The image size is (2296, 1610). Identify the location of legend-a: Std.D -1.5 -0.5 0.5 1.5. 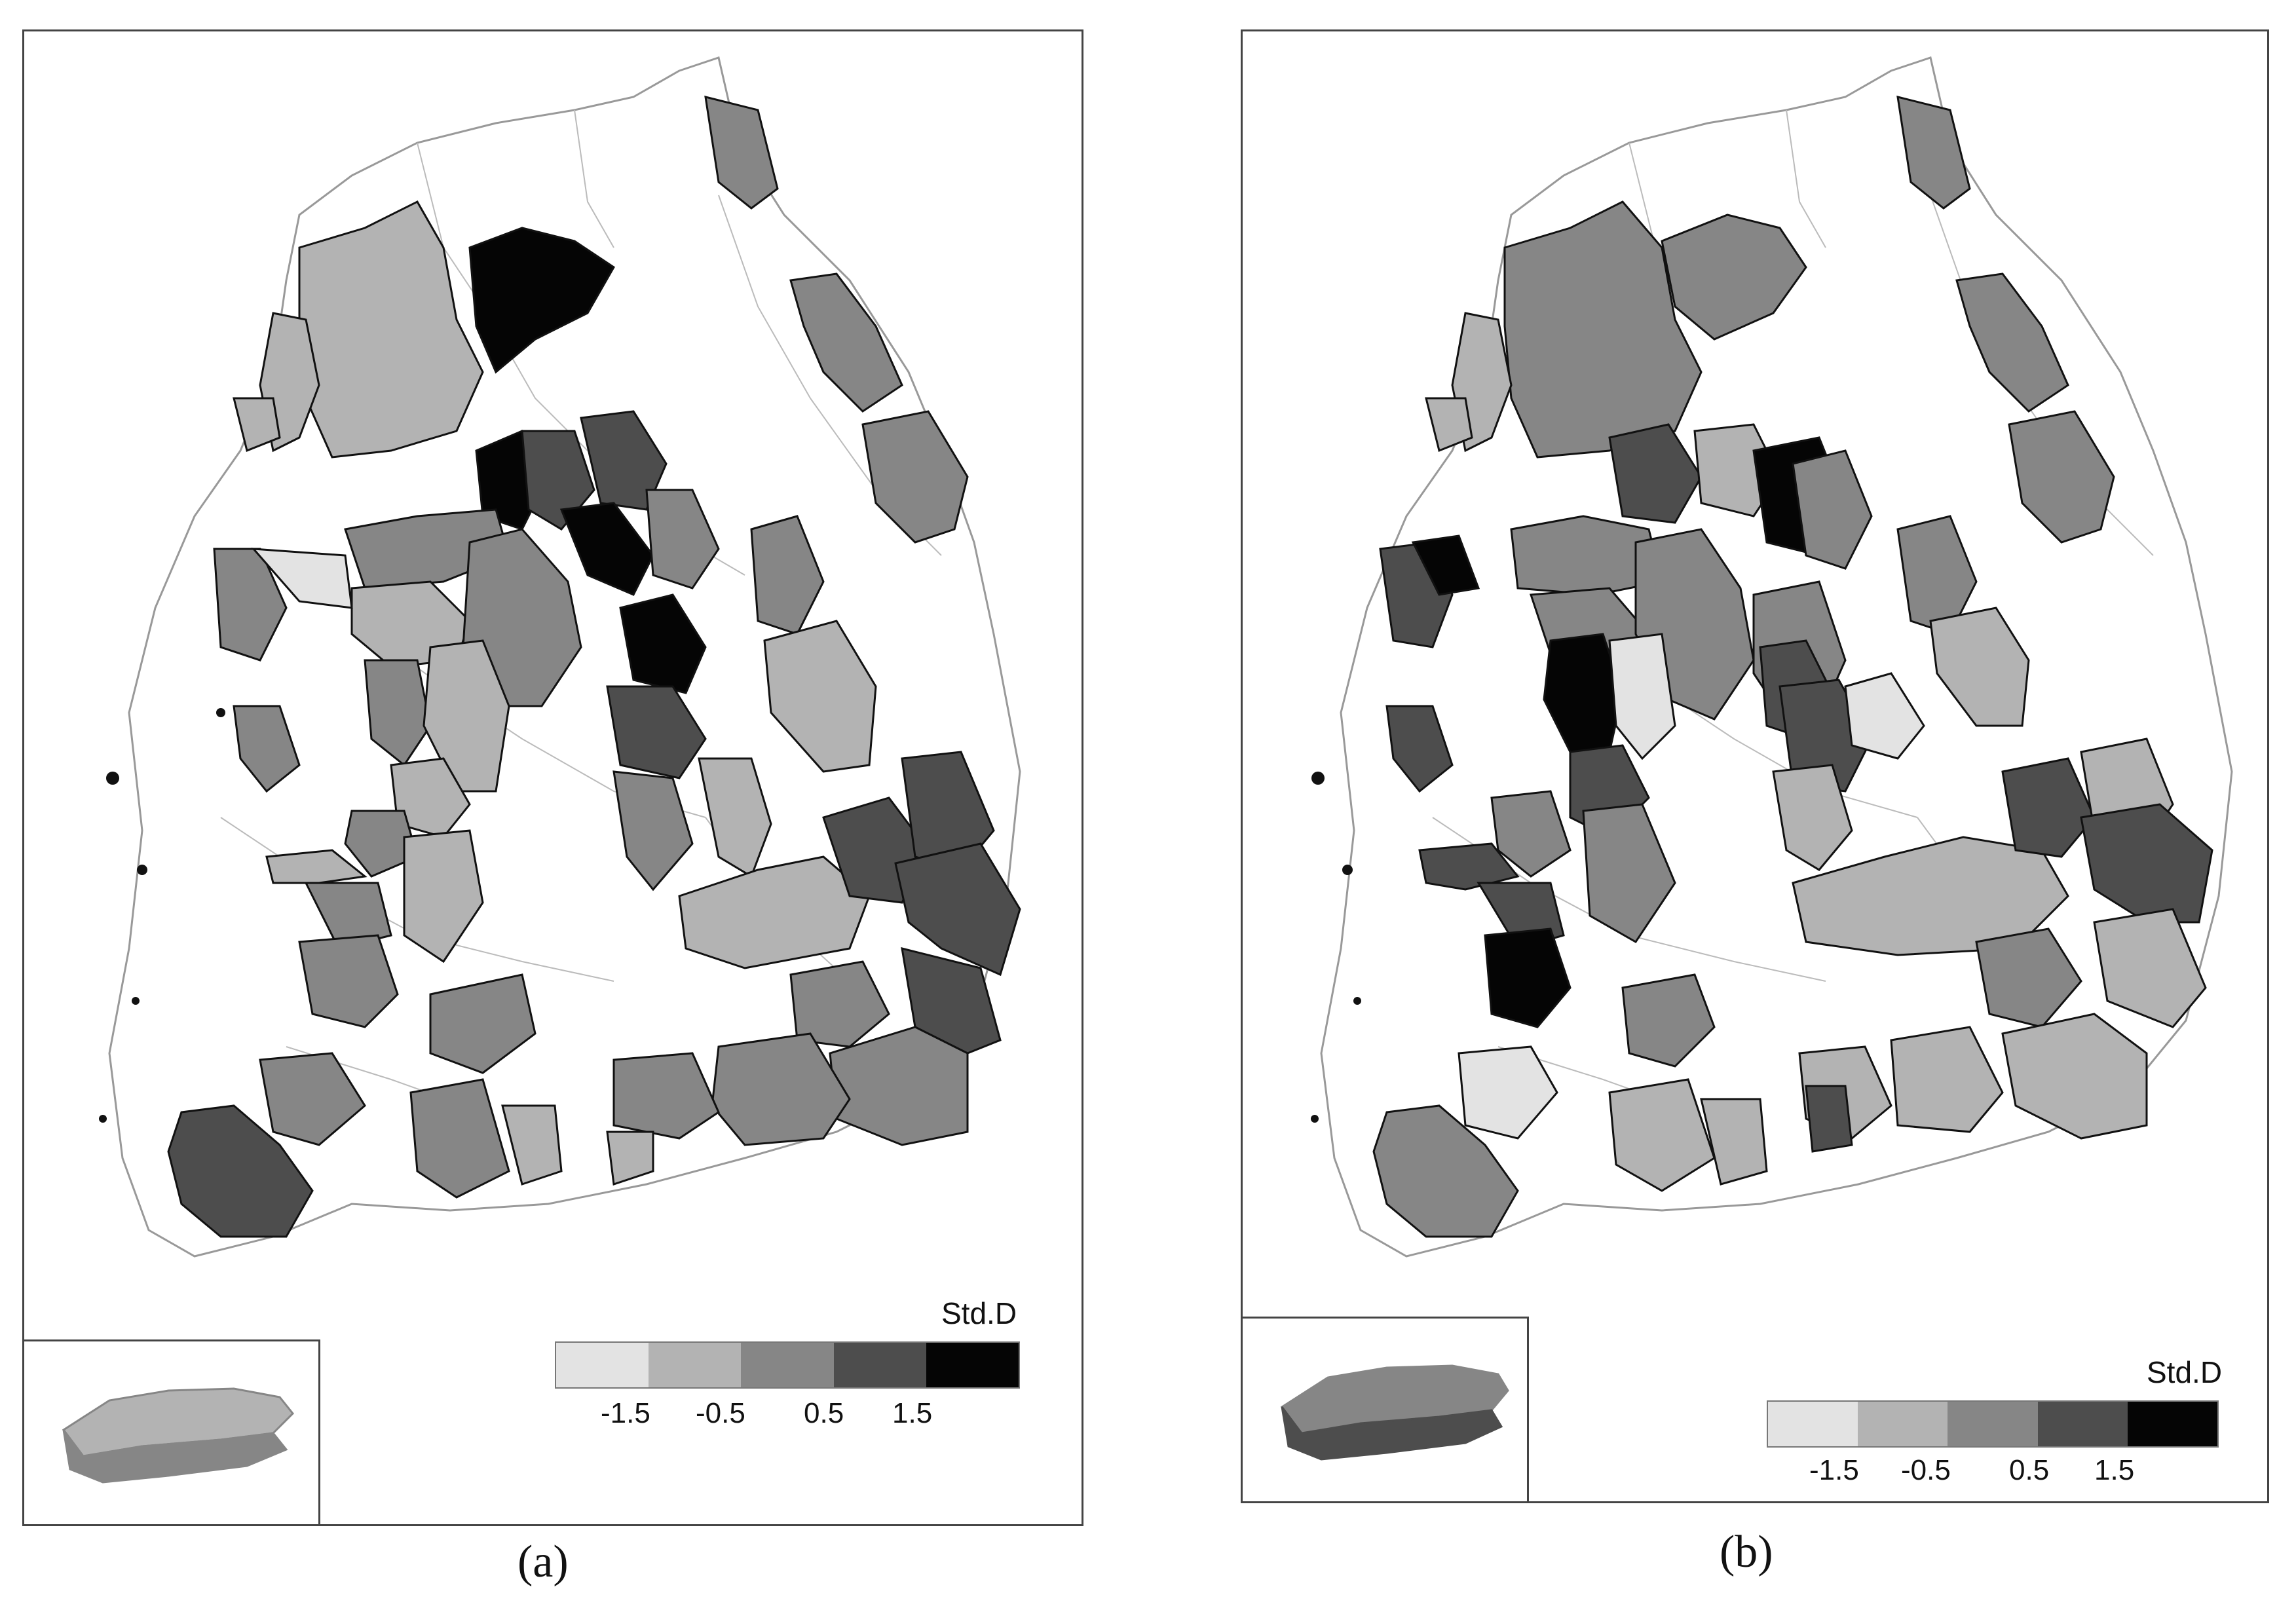
(797, 1364).